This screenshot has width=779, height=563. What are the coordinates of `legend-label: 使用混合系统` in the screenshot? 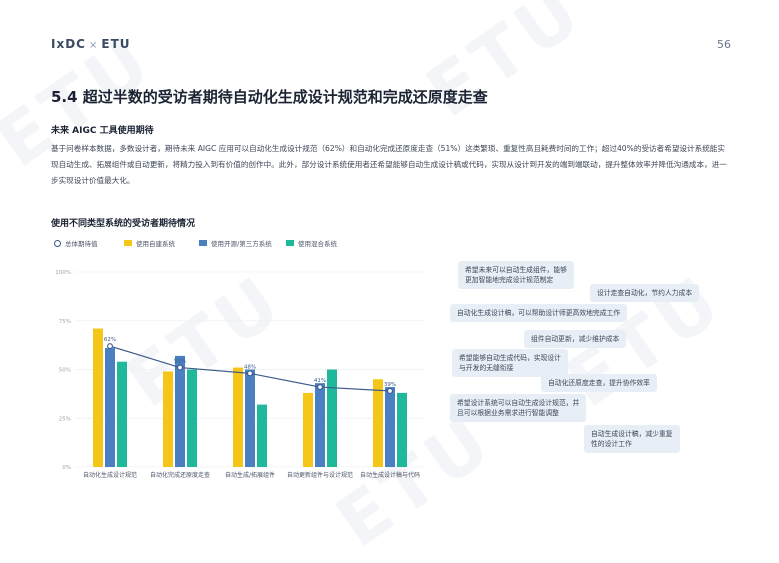 It's located at (317, 244).